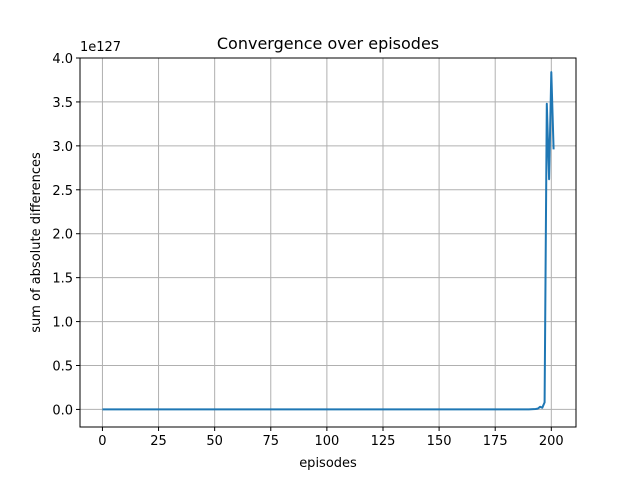 The width and height of the screenshot is (640, 480). What do you see at coordinates (62, 279) in the screenshot?
I see `y-tick-label: 1.5` at bounding box center [62, 279].